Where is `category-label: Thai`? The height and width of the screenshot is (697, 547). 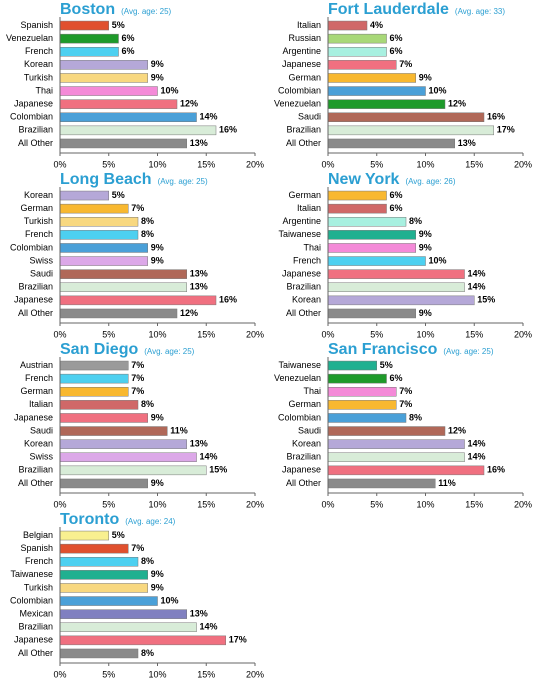 category-label: Thai is located at coordinates (44, 90).